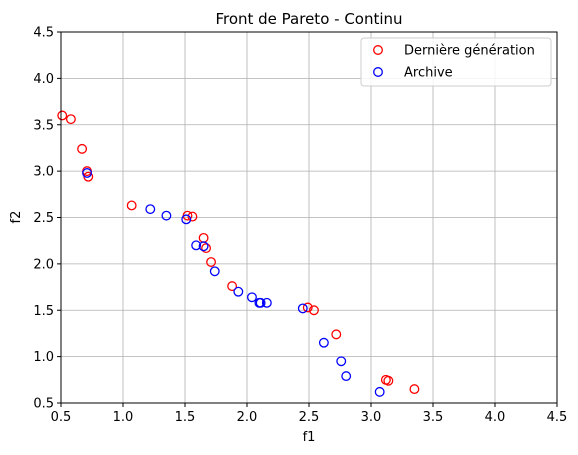  I want to click on x-tick-label: 2.0, so click(247, 417).